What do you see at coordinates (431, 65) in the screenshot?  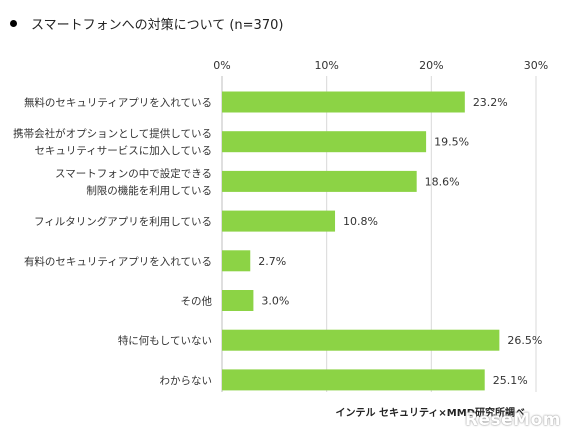 I see `x-tick-label: 20%` at bounding box center [431, 65].